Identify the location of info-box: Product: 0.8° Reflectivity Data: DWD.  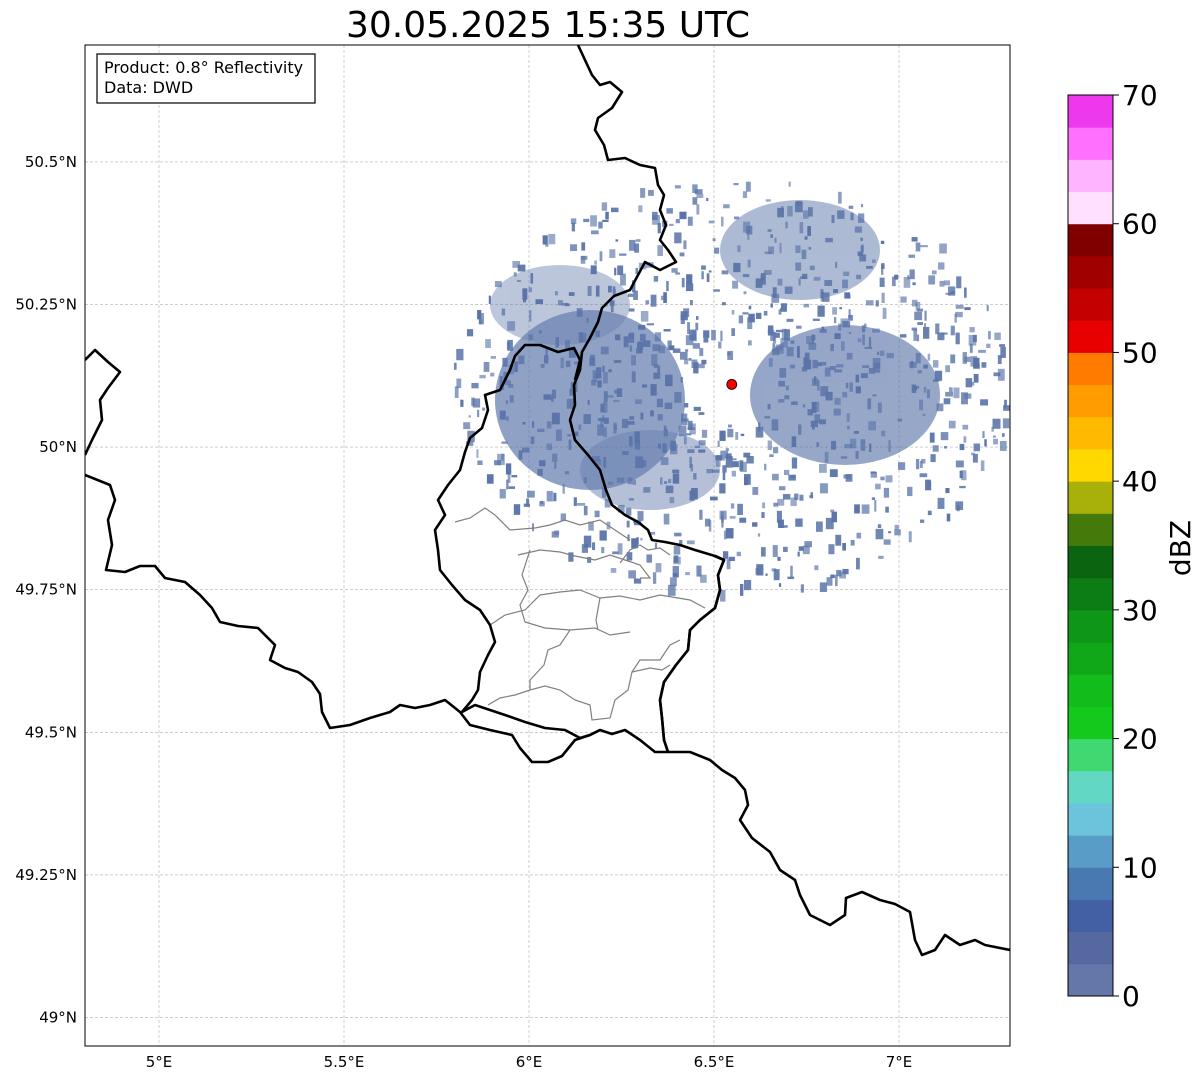
(206, 78).